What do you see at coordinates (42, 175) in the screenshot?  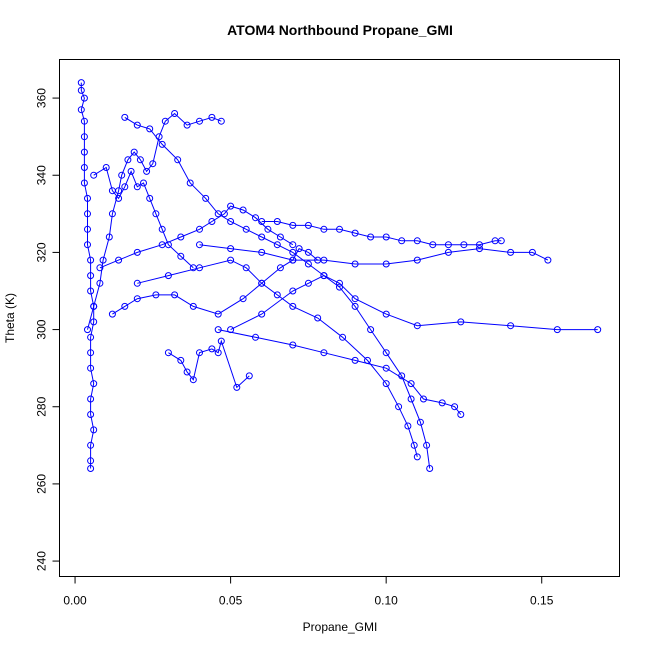 I see `y-tick-label: 340` at bounding box center [42, 175].